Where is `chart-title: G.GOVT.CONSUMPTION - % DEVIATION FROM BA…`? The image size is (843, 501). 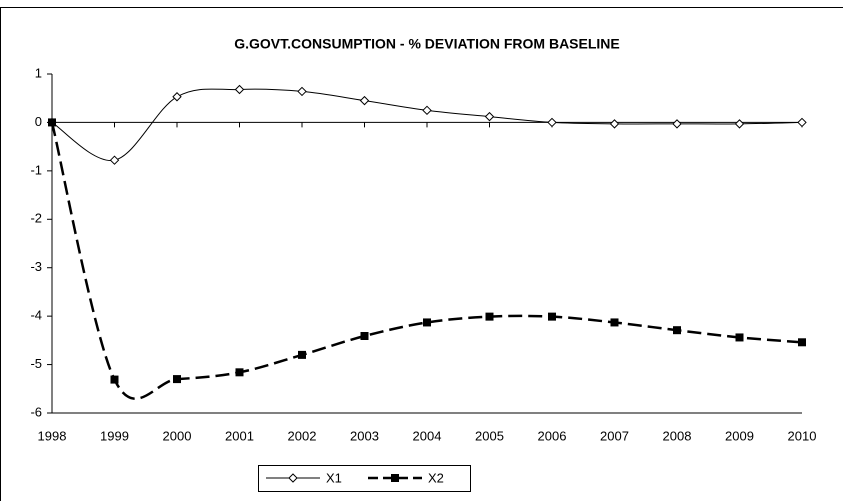 chart-title: G.GOVT.CONSUMPTION - % DEVIATION FROM BA… is located at coordinates (427, 44).